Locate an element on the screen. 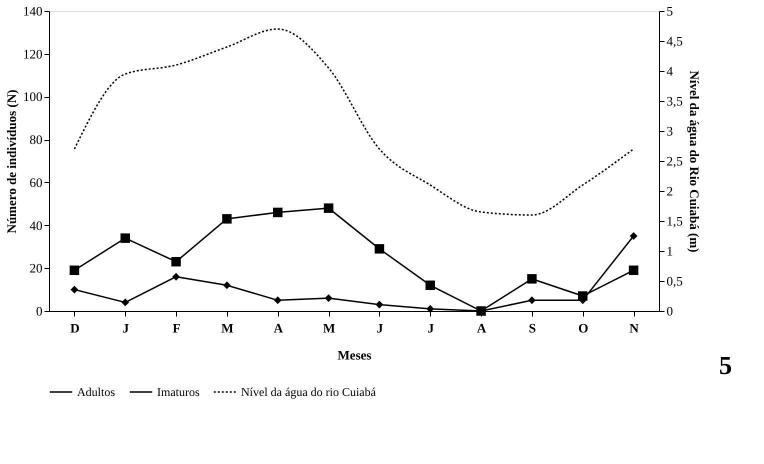 The width and height of the screenshot is (764, 464). x-tick-label: D is located at coordinates (75, 328).